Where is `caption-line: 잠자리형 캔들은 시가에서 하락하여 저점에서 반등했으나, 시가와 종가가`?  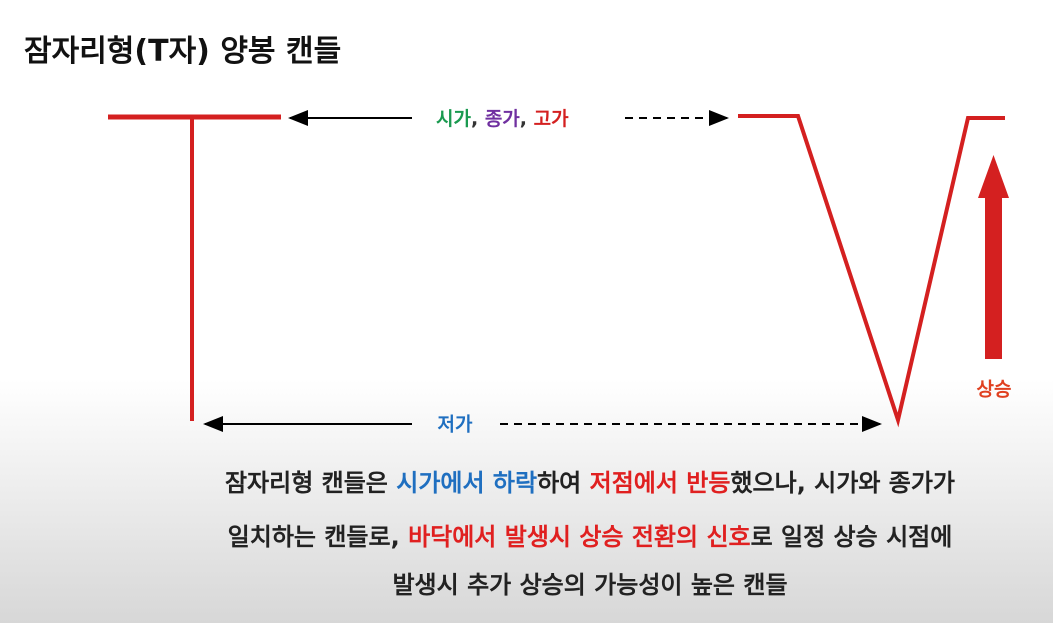
caption-line: 잠자리형 캔들은 시가에서 하락하여 저점에서 반등했으나, 시가와 종가가 is located at coordinates (526, 480).